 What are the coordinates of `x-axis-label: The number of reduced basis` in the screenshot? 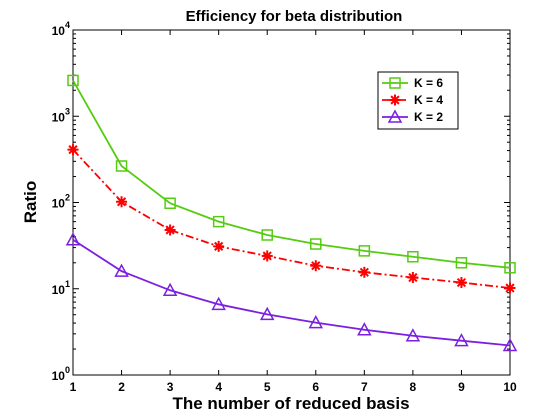 It's located at (290, 403).